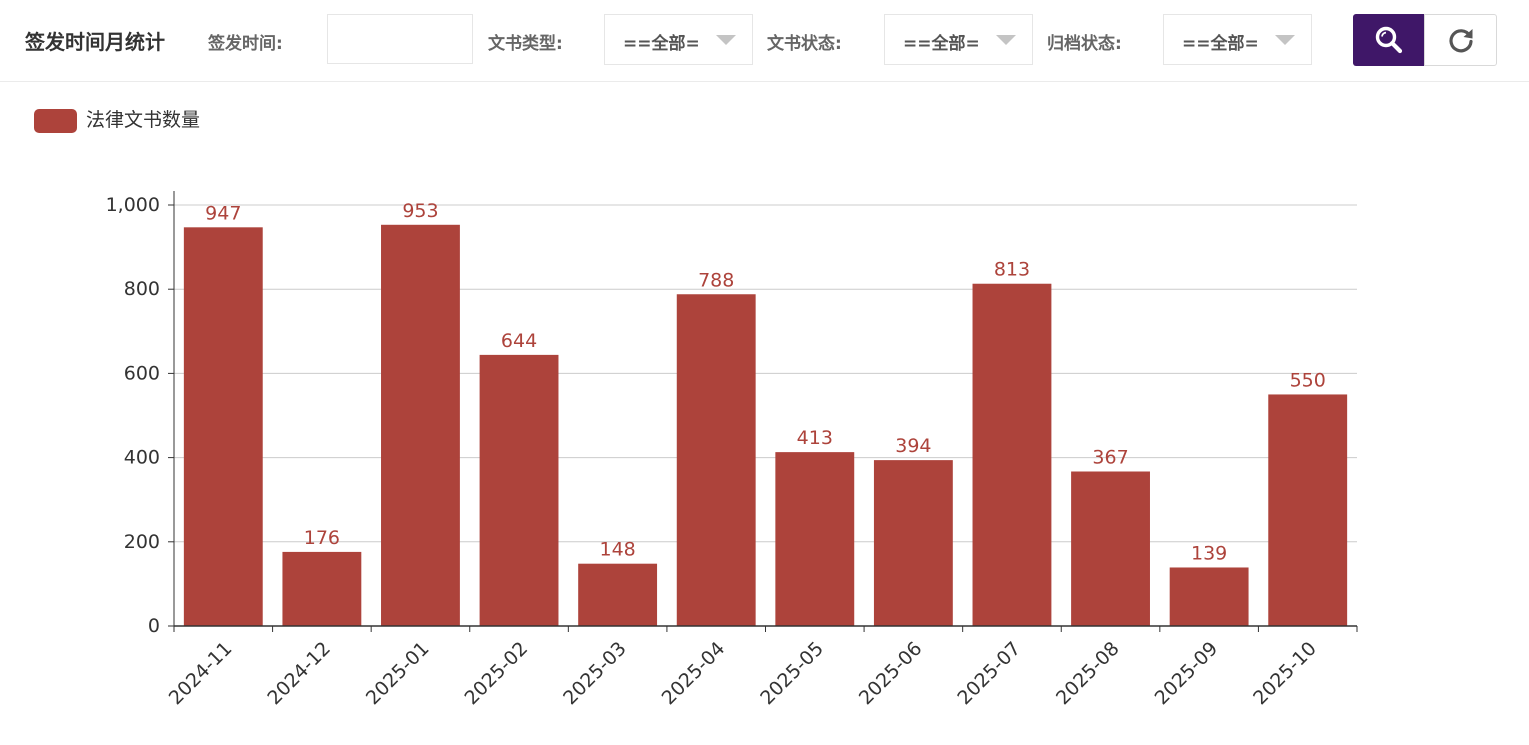  I want to click on y-tick-label: 1,000, so click(133, 205).